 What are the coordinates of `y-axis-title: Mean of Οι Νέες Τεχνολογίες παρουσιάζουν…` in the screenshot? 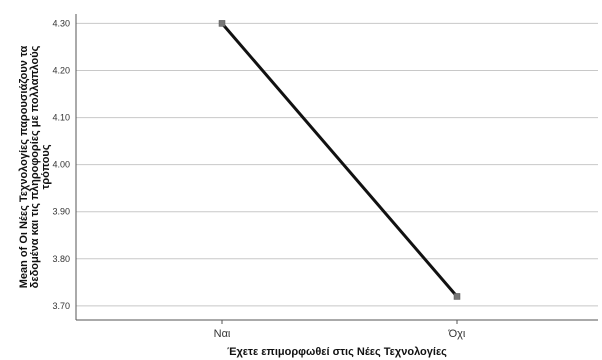 It's located at (35, 166).